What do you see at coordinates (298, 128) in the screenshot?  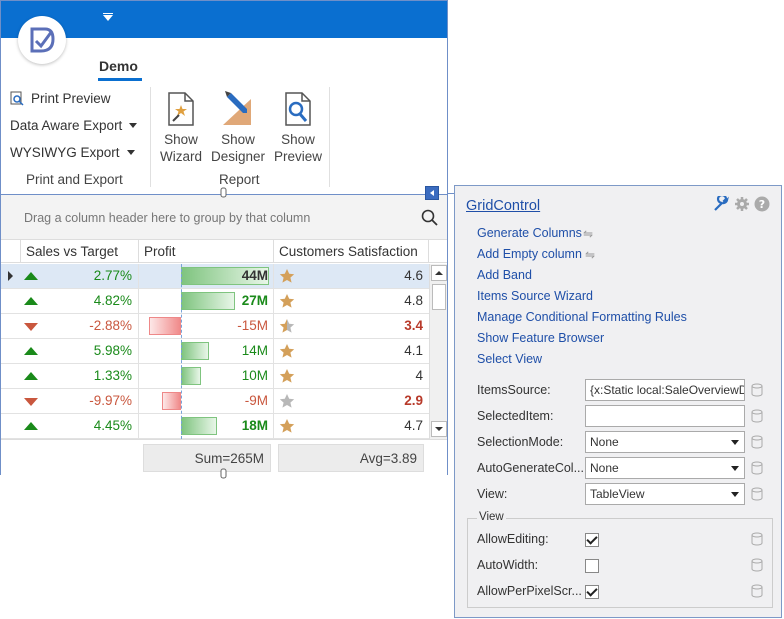 I see `show-preview-button: Show Preview` at bounding box center [298, 128].